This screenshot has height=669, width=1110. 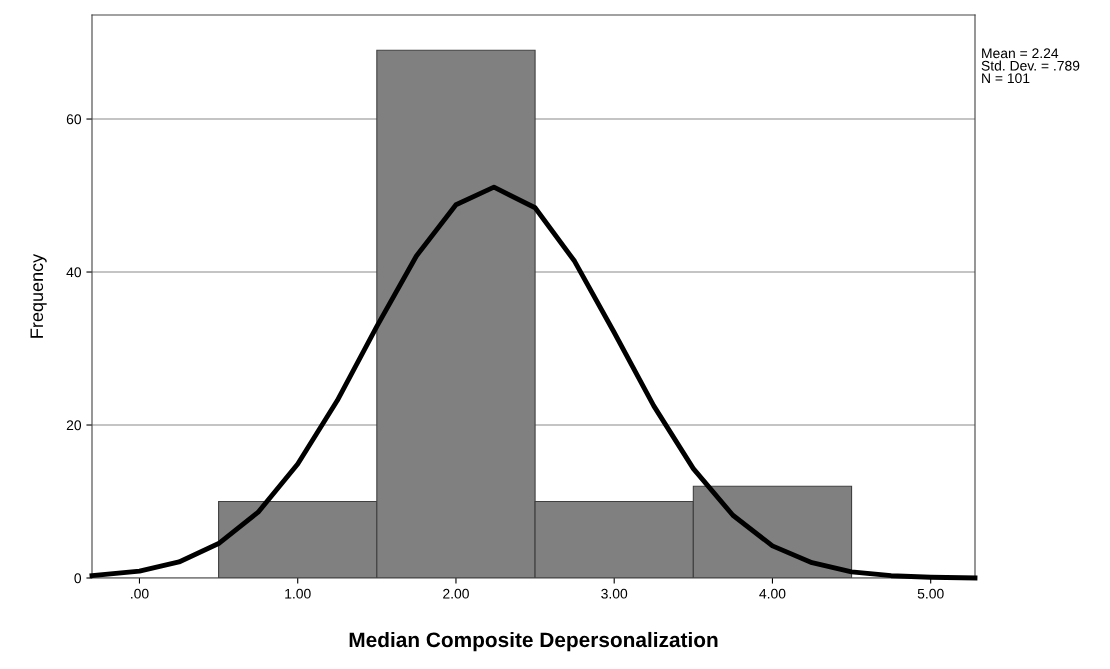 What do you see at coordinates (74, 425) in the screenshot?
I see `y-tick-label: 20` at bounding box center [74, 425].